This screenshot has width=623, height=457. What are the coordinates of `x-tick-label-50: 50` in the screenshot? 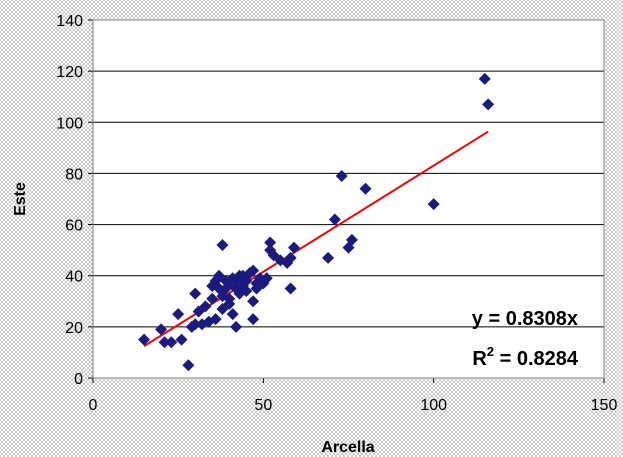 It's located at (263, 405).